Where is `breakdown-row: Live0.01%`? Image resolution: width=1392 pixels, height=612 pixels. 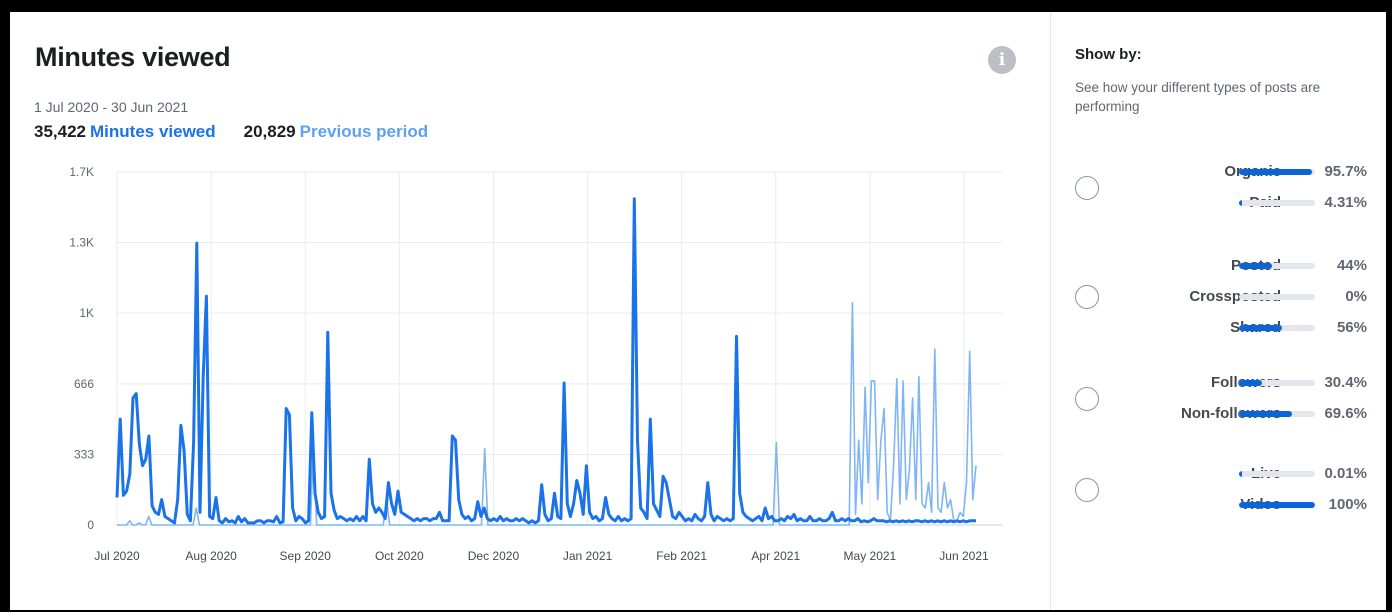
breakdown-row: Live0.01% is located at coordinates (1239, 474).